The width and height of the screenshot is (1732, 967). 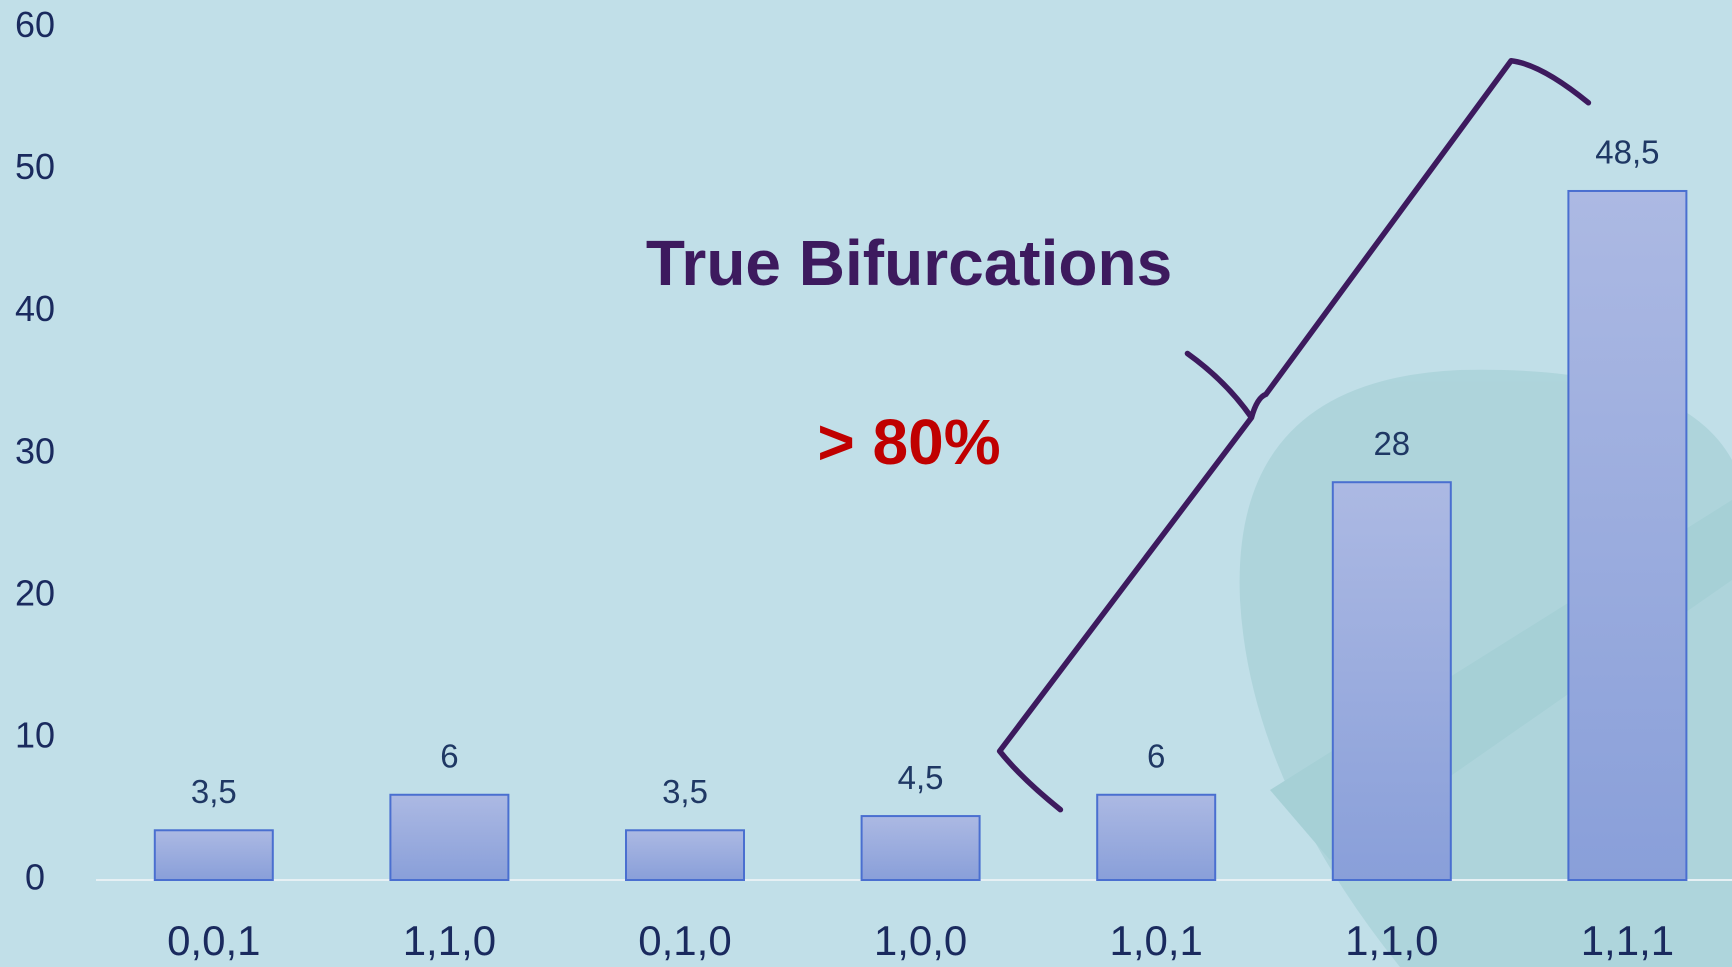 What do you see at coordinates (909, 263) in the screenshot?
I see `annotation-title: True Bifurcations` at bounding box center [909, 263].